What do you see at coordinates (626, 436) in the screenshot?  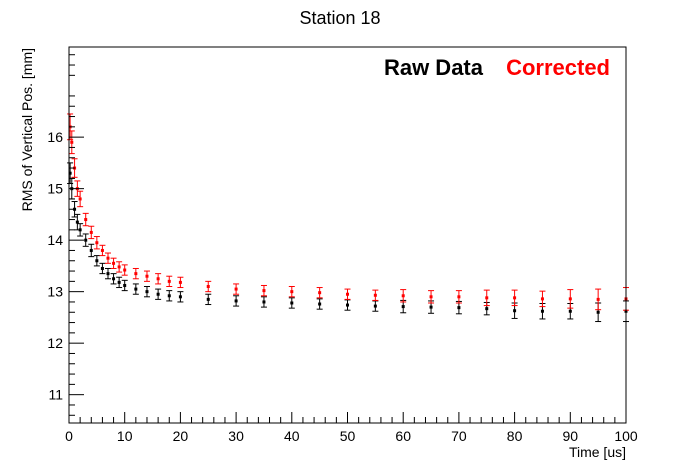 I see `x-tick-label: 100` at bounding box center [626, 436].